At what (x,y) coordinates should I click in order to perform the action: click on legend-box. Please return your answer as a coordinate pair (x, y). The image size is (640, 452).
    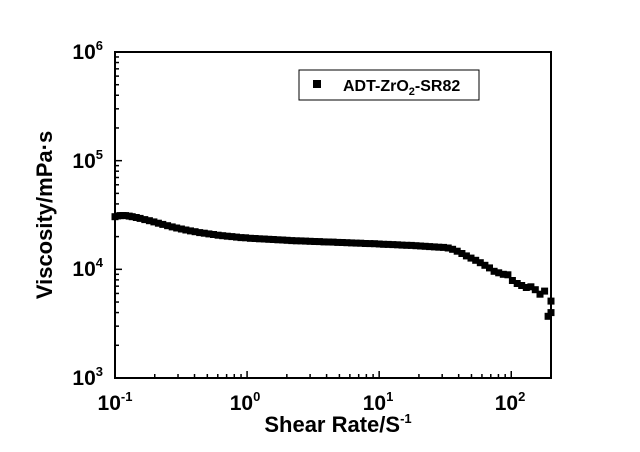
    Looking at the image, I should click on (389, 85).